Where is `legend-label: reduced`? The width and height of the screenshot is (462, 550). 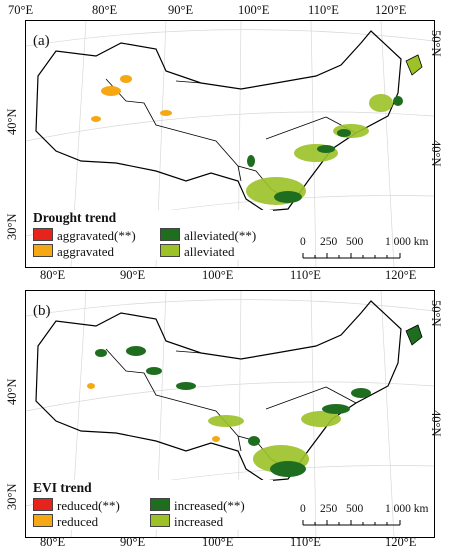 legend-label: reduced is located at coordinates (78, 521).